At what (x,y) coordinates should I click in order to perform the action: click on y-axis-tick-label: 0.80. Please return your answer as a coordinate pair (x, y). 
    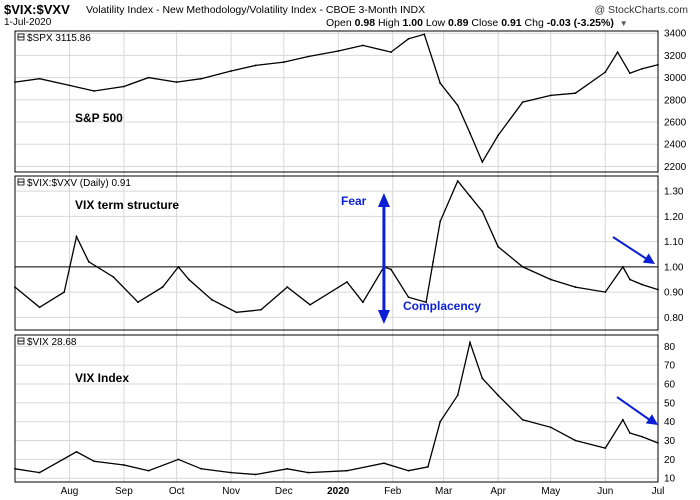
    Looking at the image, I should click on (674, 318).